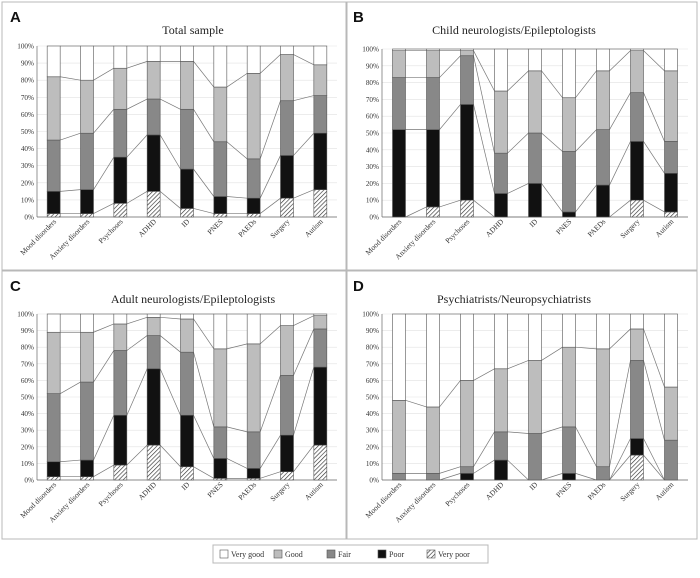 Image resolution: width=700 pixels, height=578 pixels. Describe the element at coordinates (27, 364) in the screenshot. I see `y-tick-label: 70%` at that location.